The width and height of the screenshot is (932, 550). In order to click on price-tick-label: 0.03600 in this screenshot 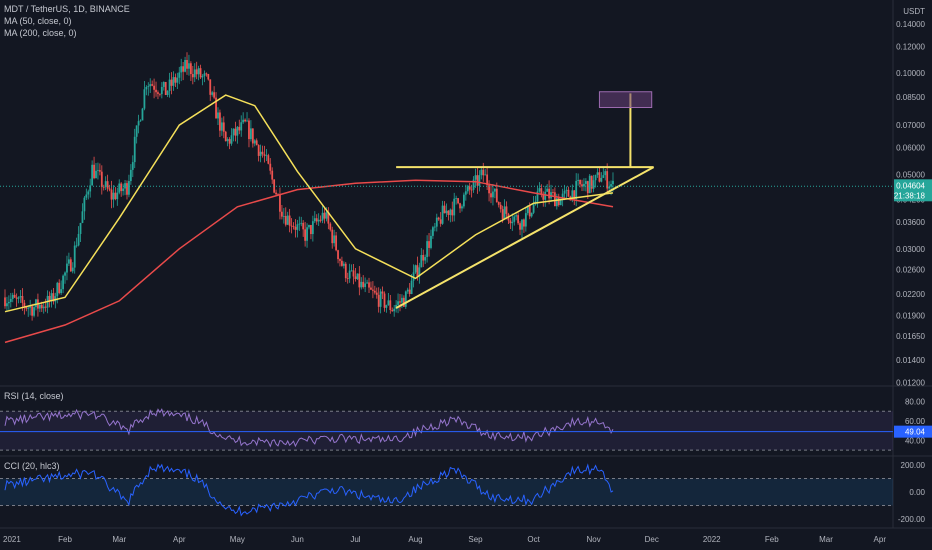, I will do `click(910, 222)`.